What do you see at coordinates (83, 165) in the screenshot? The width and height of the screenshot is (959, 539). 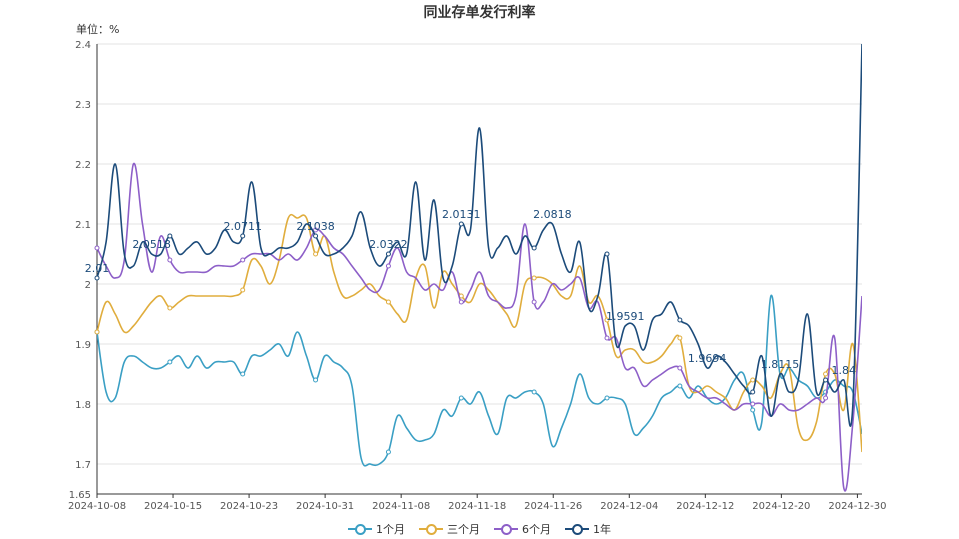 I see `y-tick-label: 2.2` at bounding box center [83, 165].